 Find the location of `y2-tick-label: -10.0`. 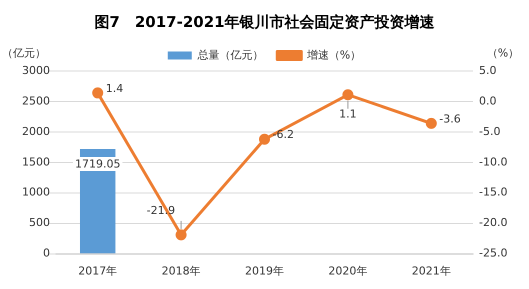

y2-tick-label: -10.0 is located at coordinates (493, 161).